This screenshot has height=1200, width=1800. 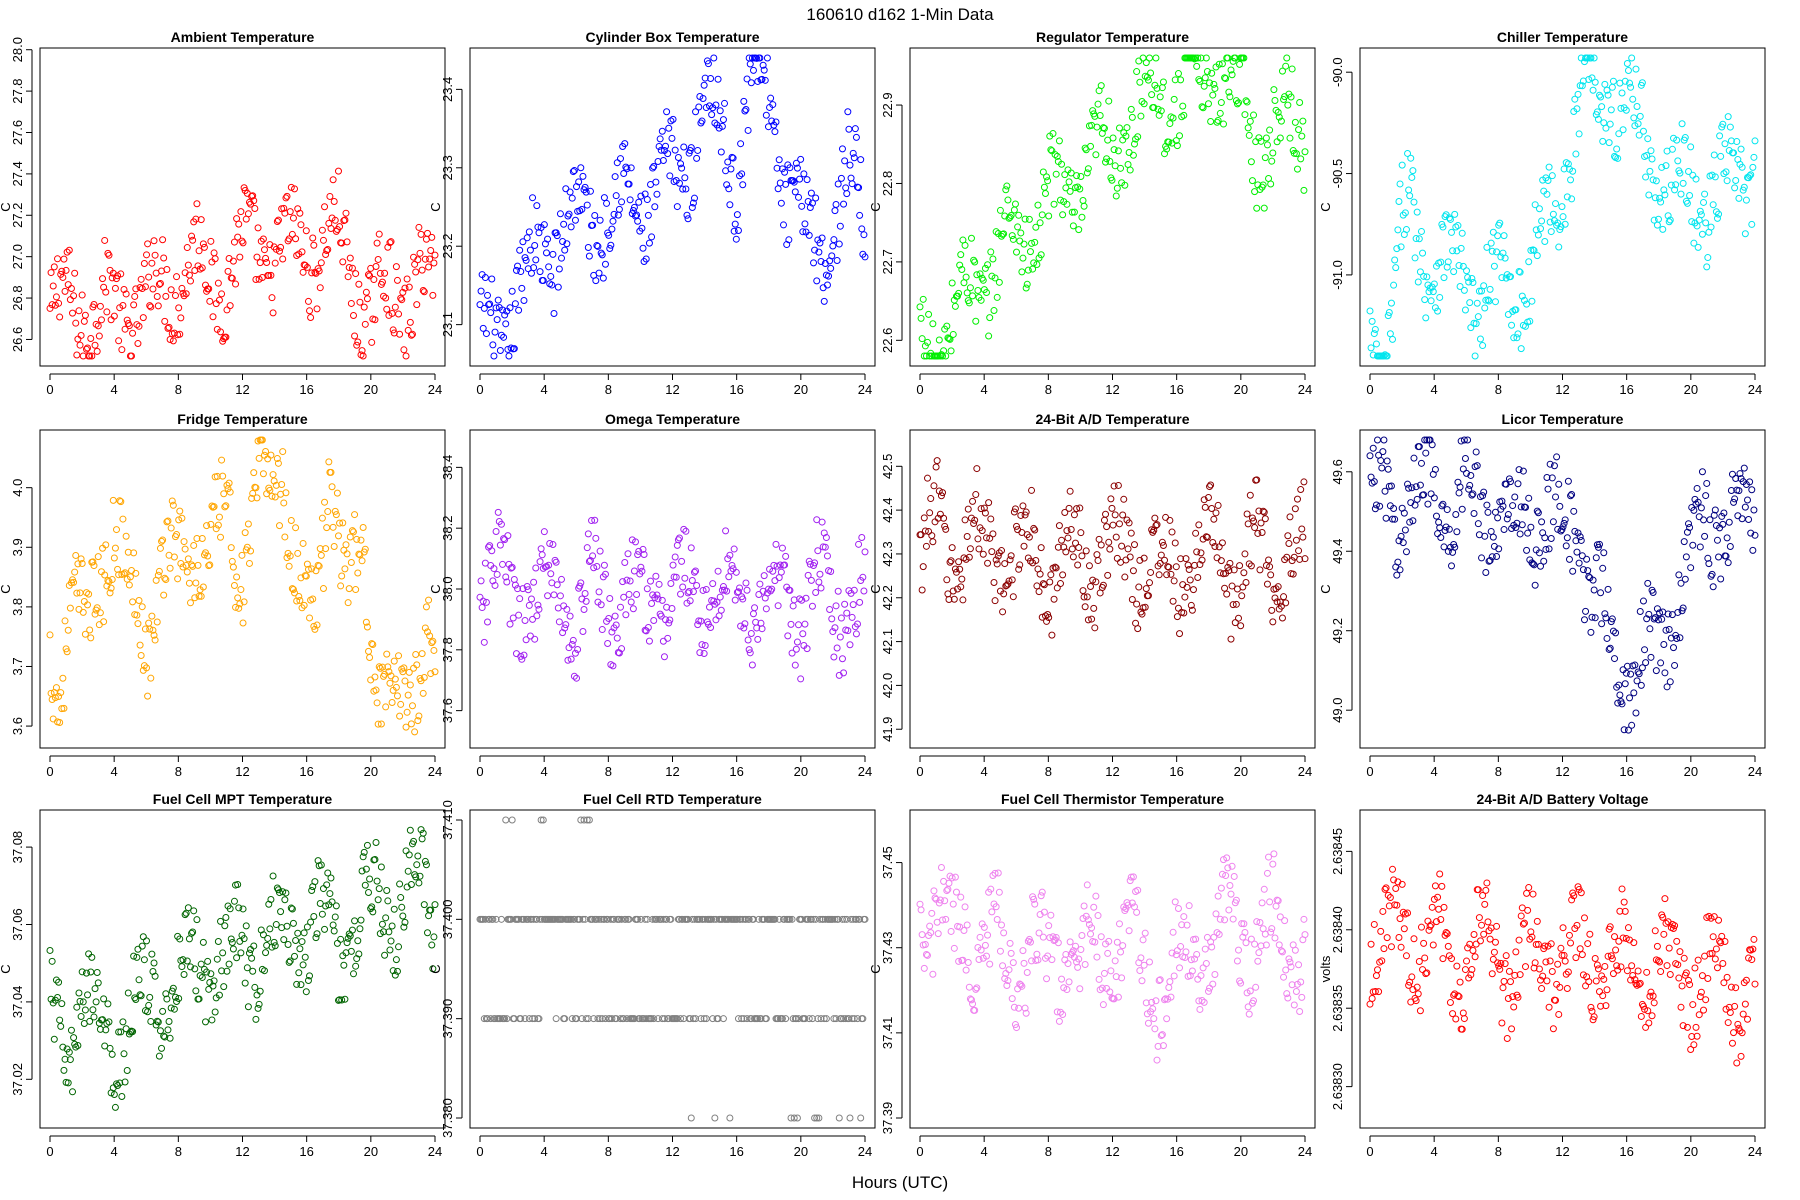 I want to click on y-tick-label: 23.3, so click(x=447, y=167).